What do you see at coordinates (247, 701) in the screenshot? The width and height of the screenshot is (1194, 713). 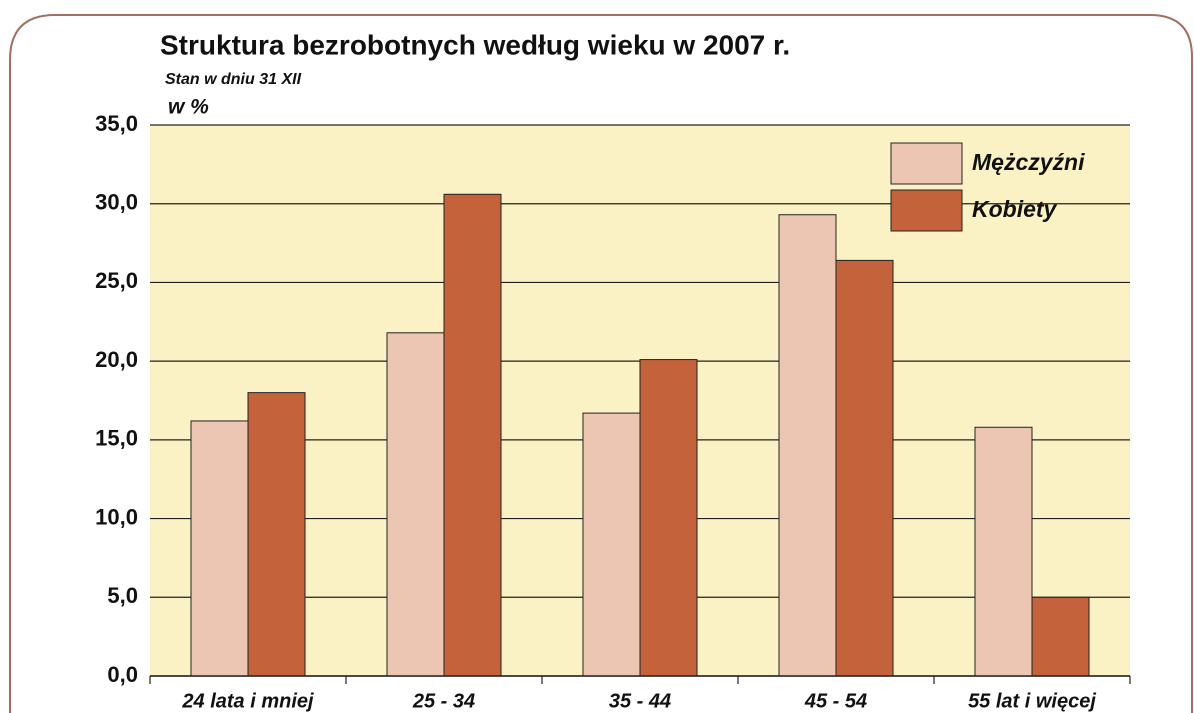 I see `x-tick-label: 24 lata i mniej` at bounding box center [247, 701].